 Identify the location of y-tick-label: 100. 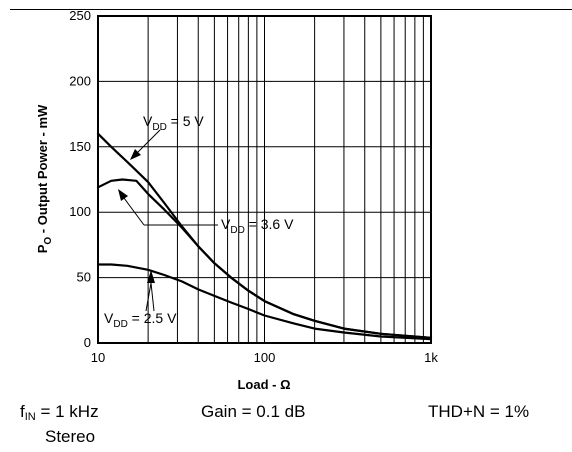
(80, 211).